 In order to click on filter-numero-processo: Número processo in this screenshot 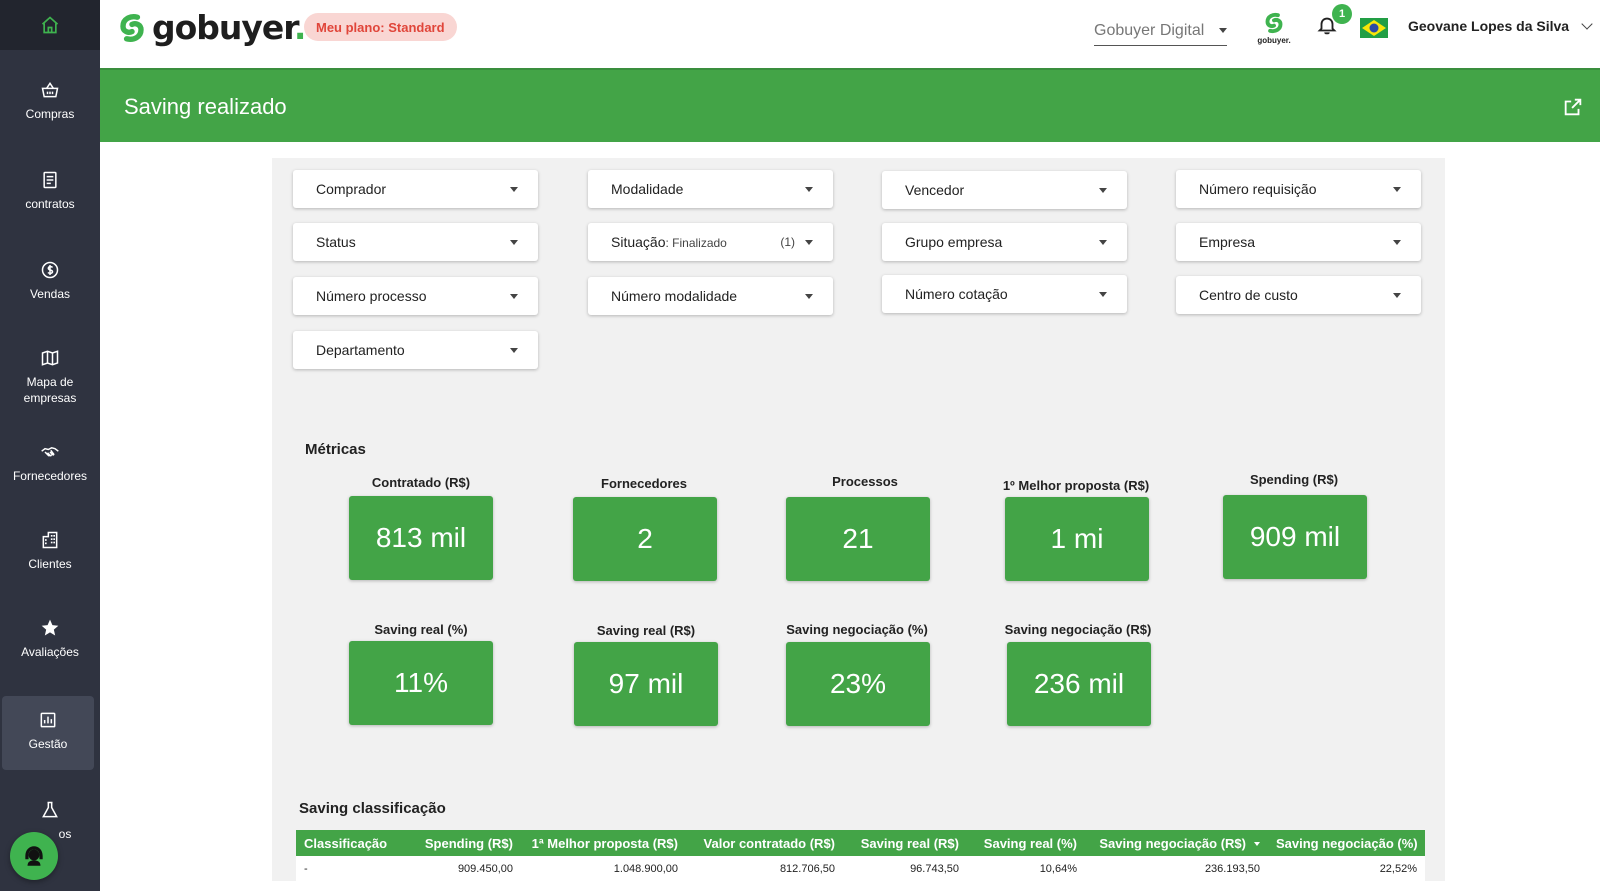, I will do `click(415, 296)`.